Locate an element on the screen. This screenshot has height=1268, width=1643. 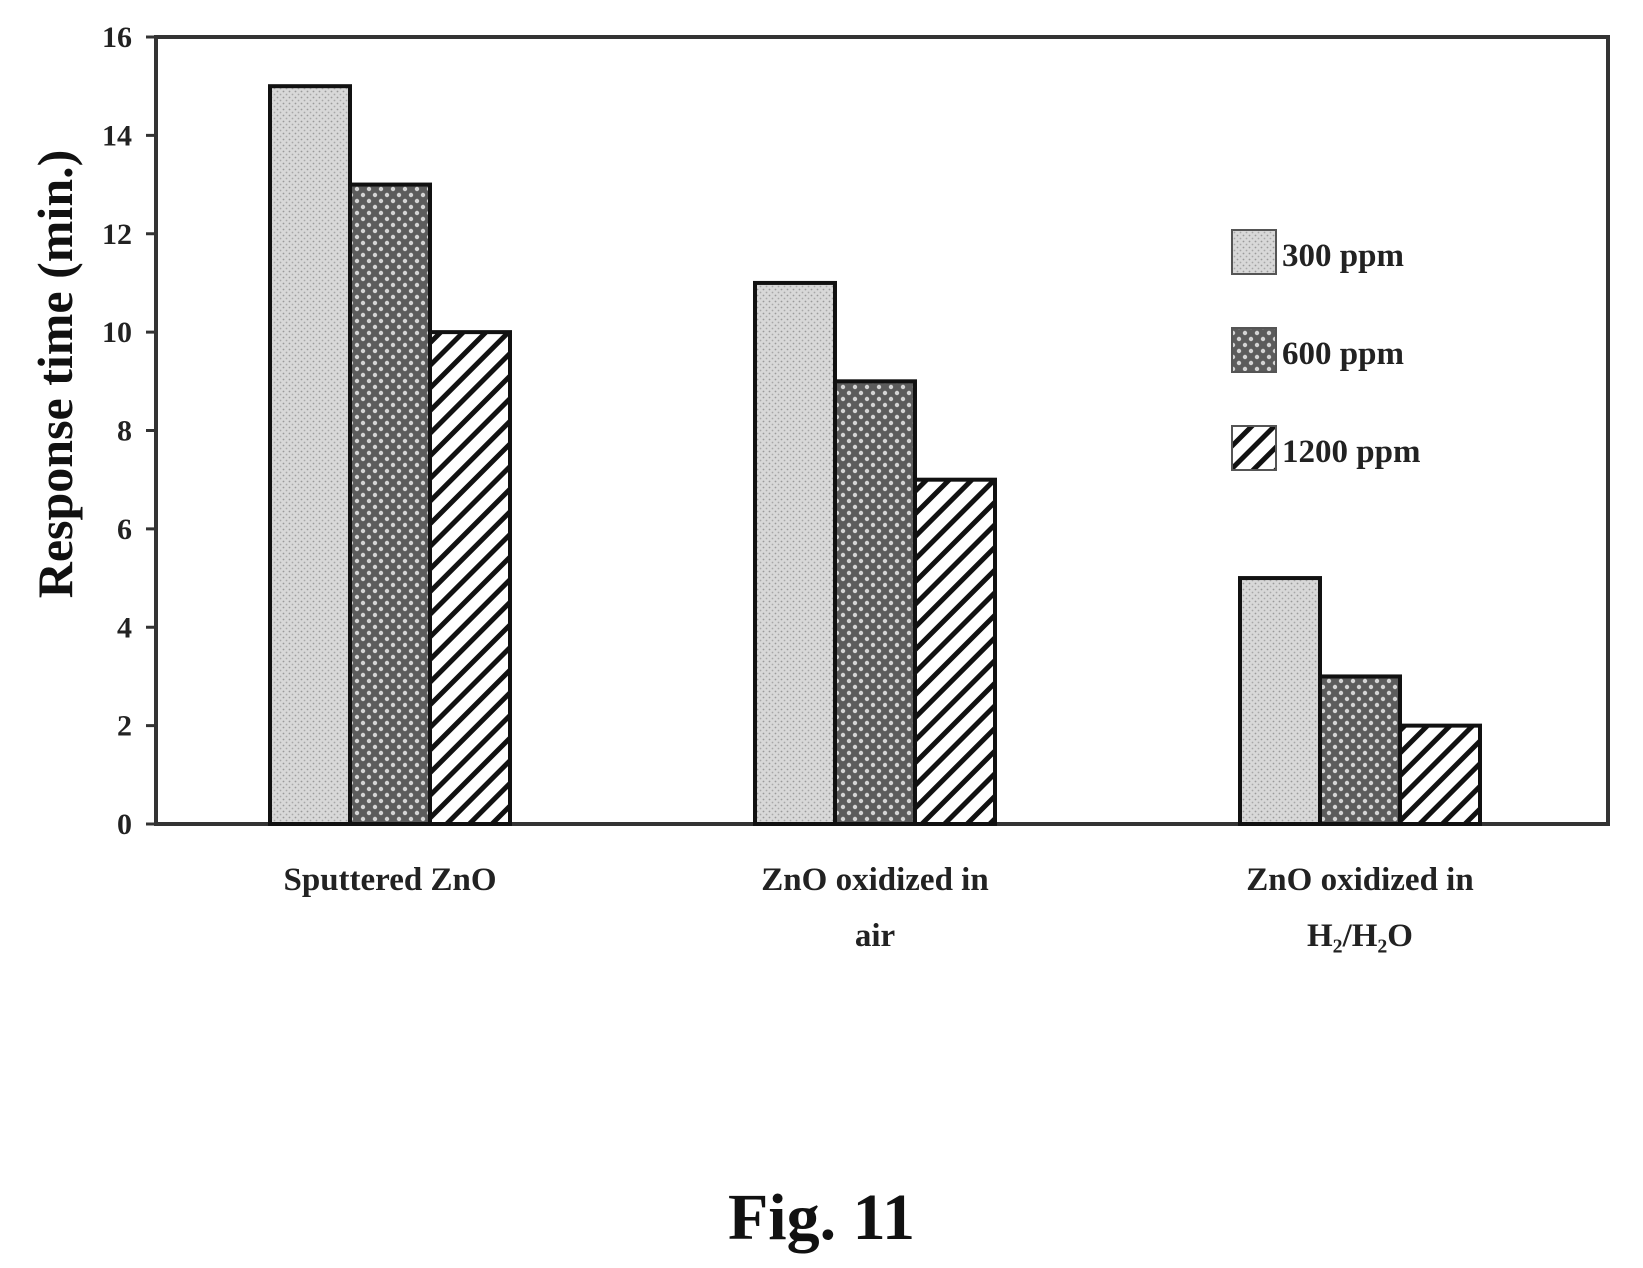
y-tick-label: 2 is located at coordinates (124, 726).